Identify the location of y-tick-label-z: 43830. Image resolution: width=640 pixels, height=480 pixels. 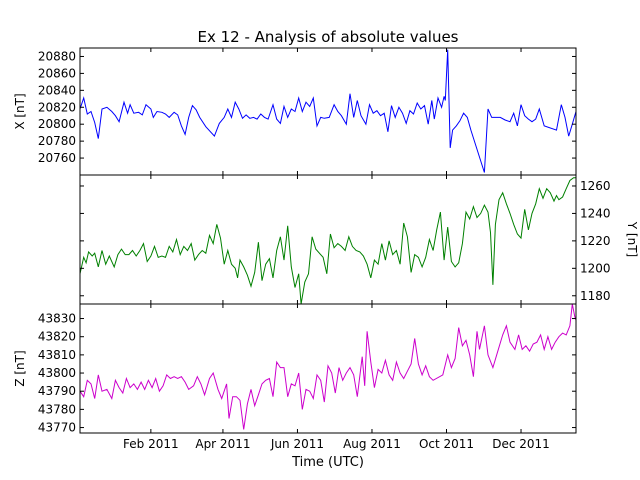
(57, 319).